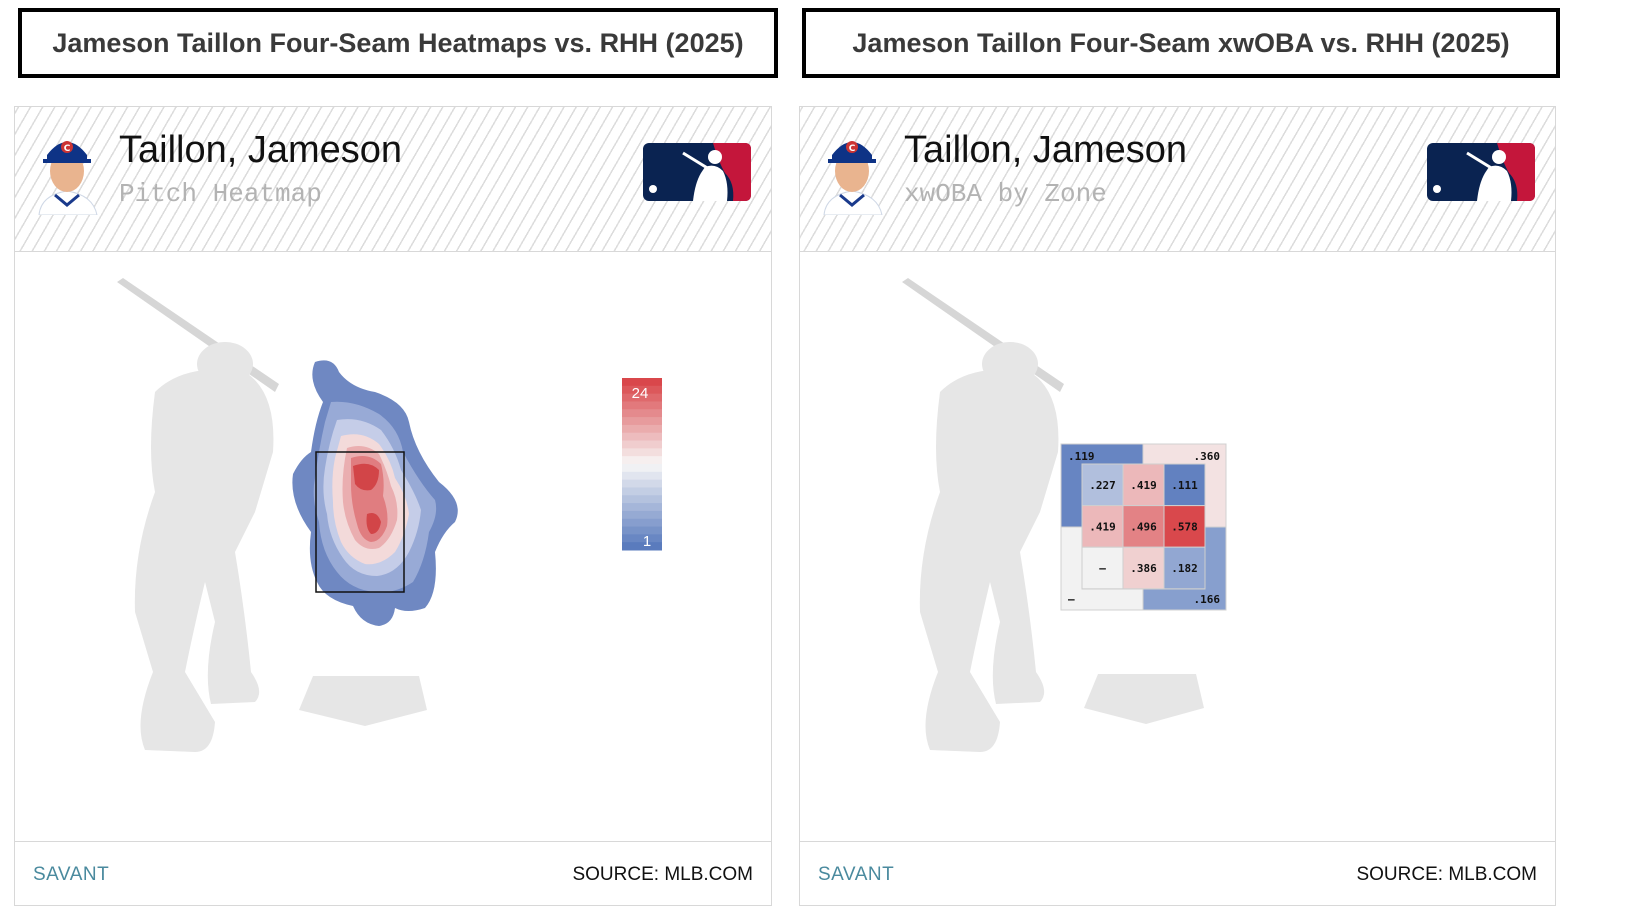 The height and width of the screenshot is (910, 1646). I want to click on strike-zone, so click(360, 522).